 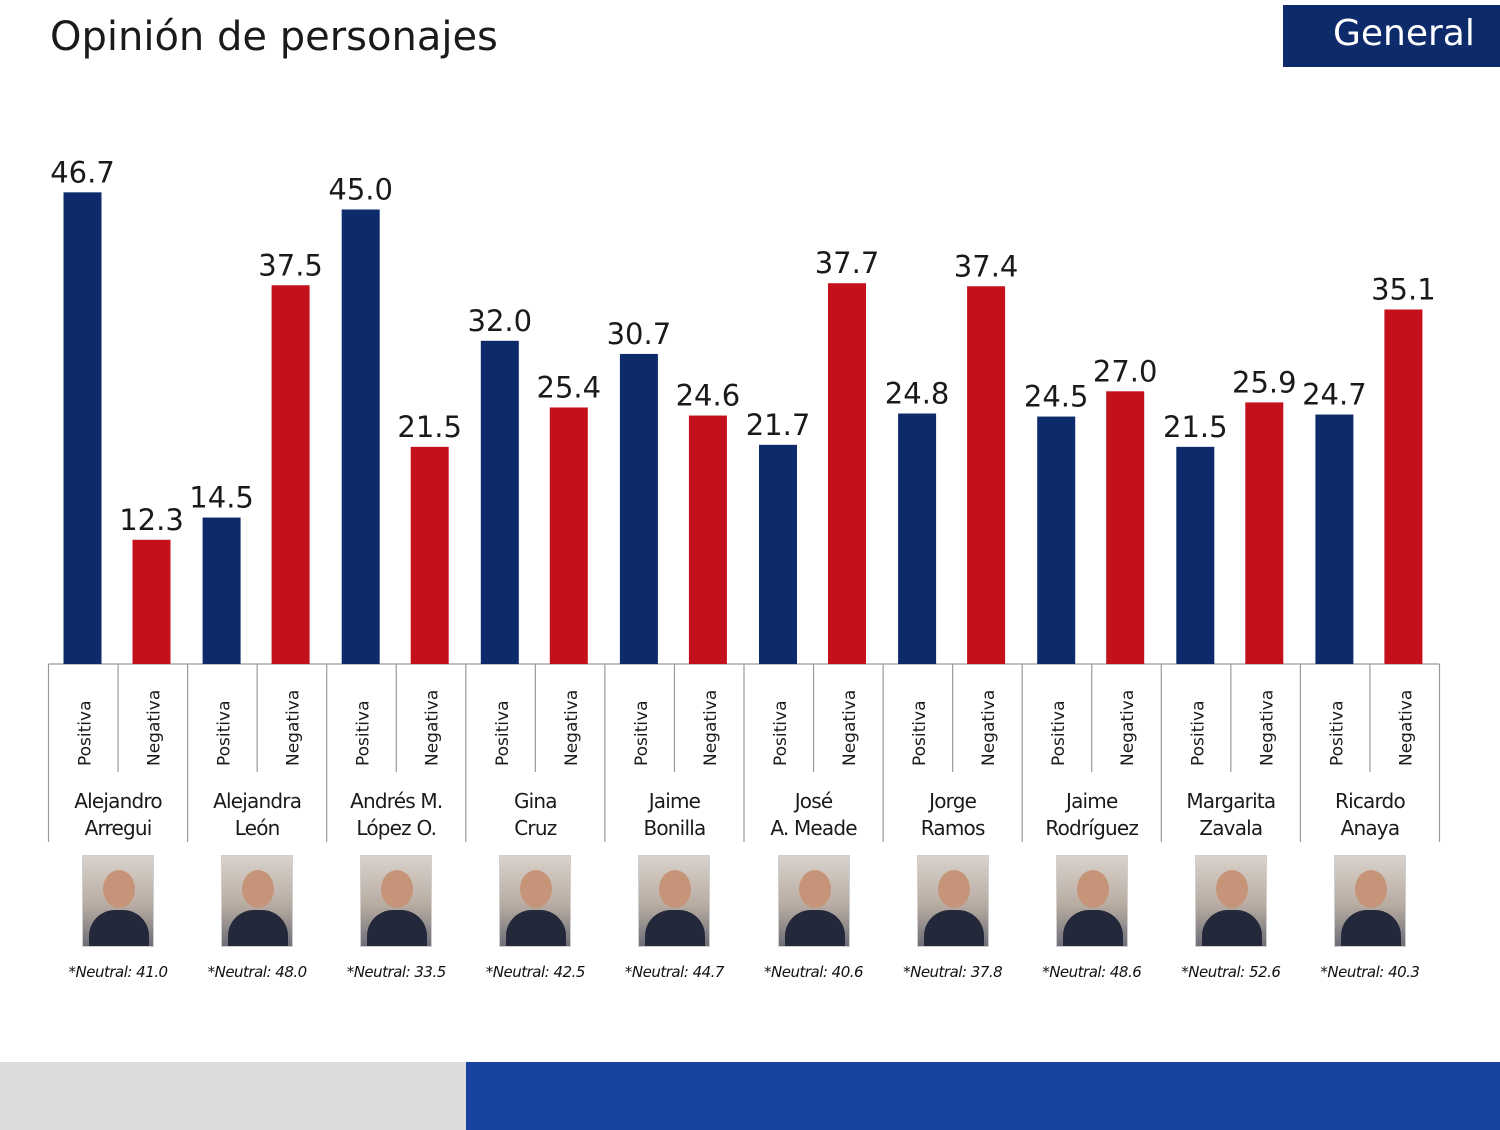 What do you see at coordinates (983, 1096) in the screenshot?
I see `footer-band-blue` at bounding box center [983, 1096].